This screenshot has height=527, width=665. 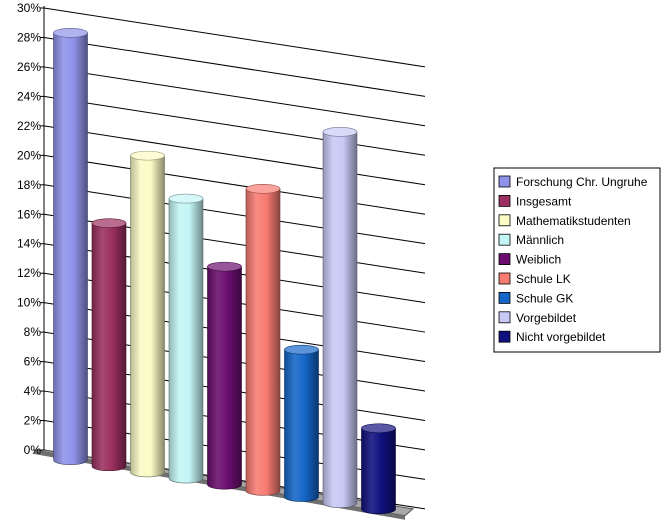 I want to click on y-tick-label: 8%, so click(x=33, y=332).